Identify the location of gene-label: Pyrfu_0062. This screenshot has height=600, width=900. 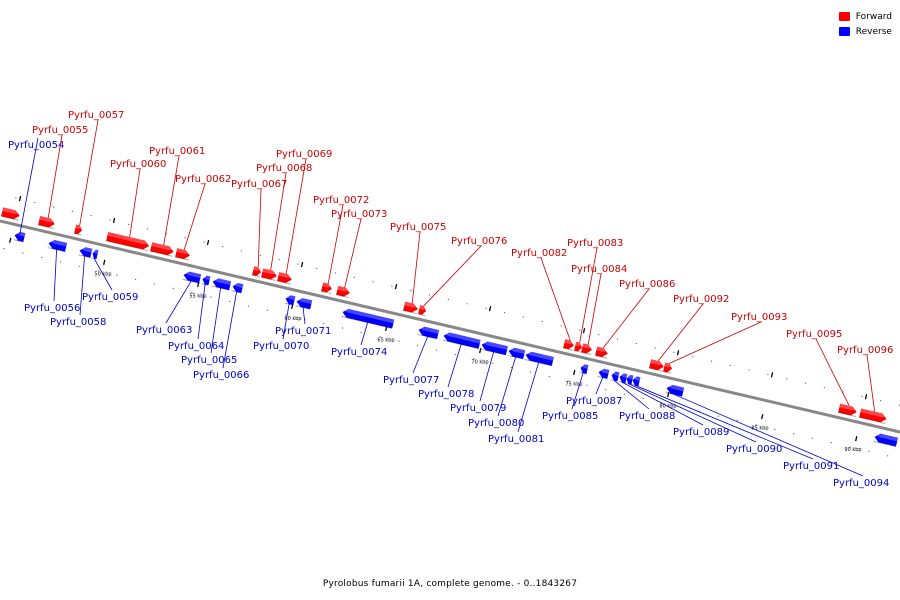
(203, 179).